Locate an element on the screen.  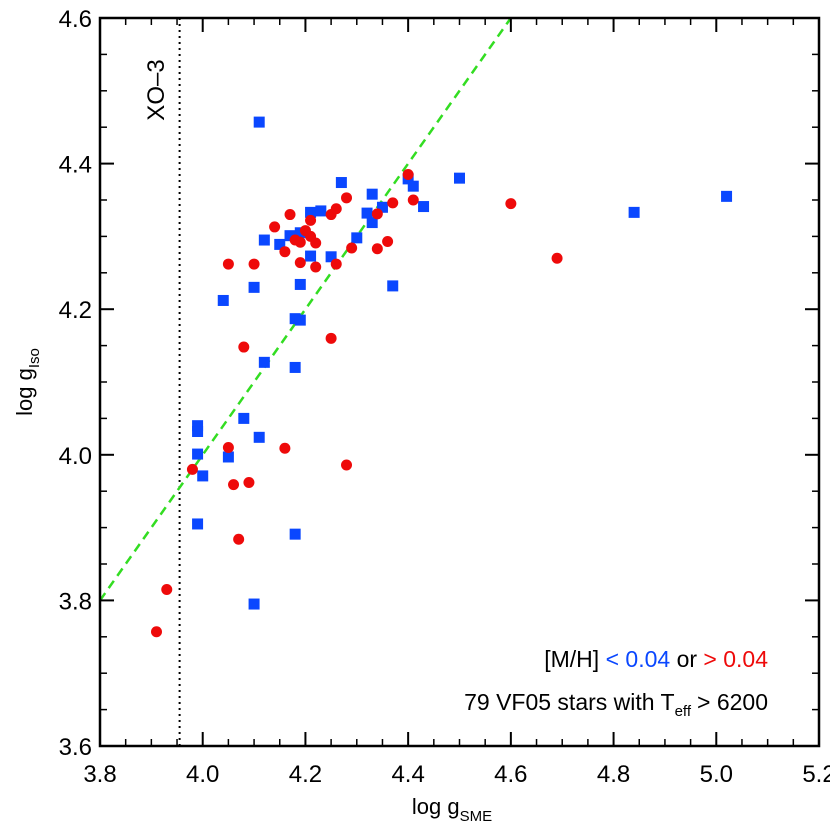
legend-sample-sub: eff is located at coordinates (683, 711).